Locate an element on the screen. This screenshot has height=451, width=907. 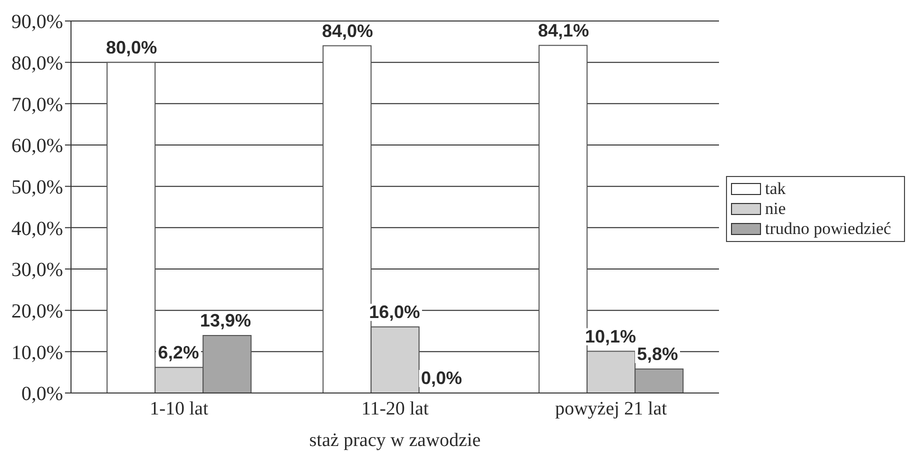
y-tick-label: 20,0% is located at coordinates (37, 311).